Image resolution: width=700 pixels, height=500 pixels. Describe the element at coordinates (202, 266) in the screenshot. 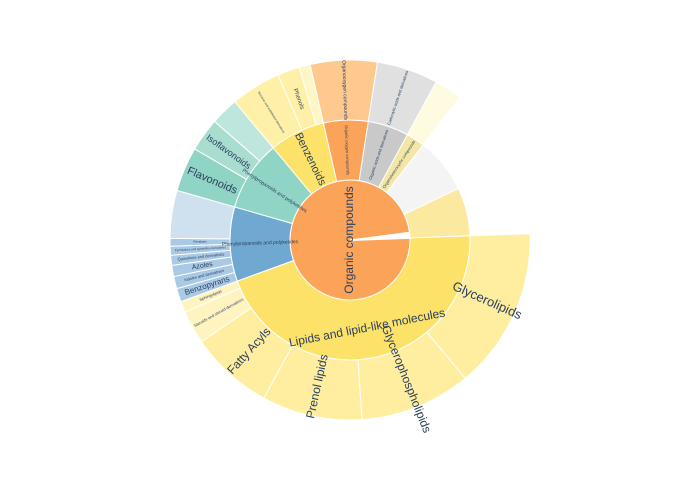

I see `segment-label-azoles: Azoles` at that location.